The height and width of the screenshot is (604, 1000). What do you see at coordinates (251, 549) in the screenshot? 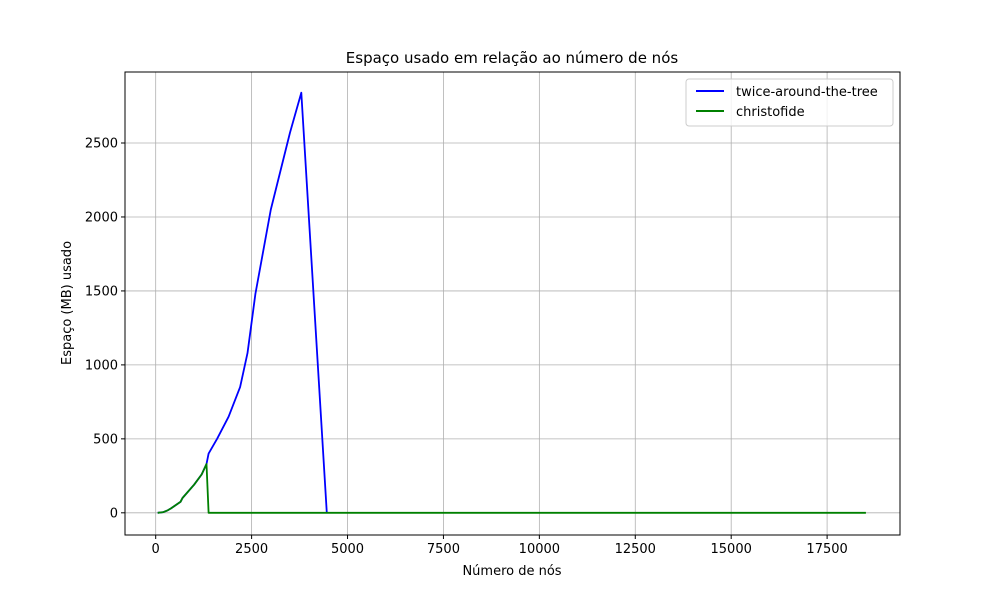
I see `x-tick-label: 2500` at bounding box center [251, 549].